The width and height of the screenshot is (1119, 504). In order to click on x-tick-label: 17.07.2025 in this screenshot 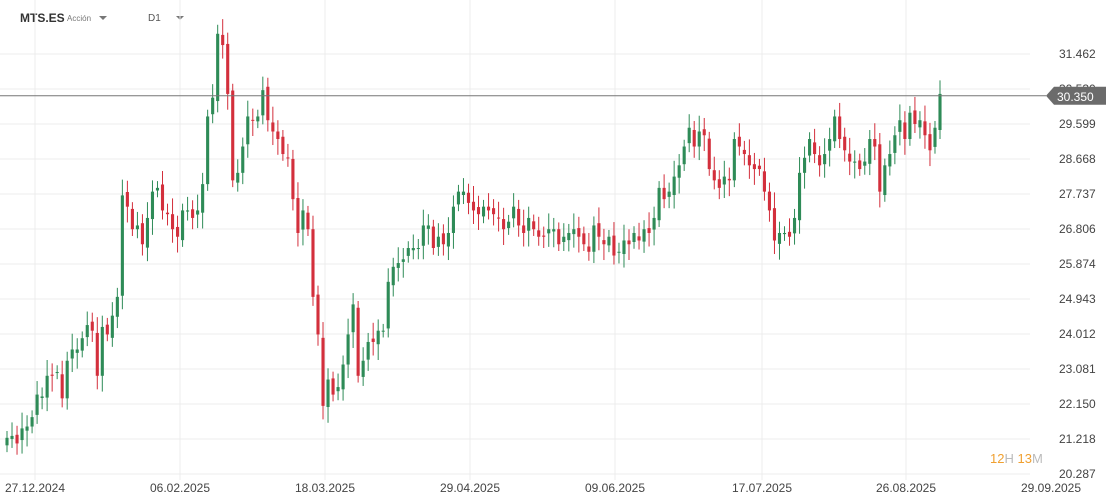, I will do `click(762, 488)`.